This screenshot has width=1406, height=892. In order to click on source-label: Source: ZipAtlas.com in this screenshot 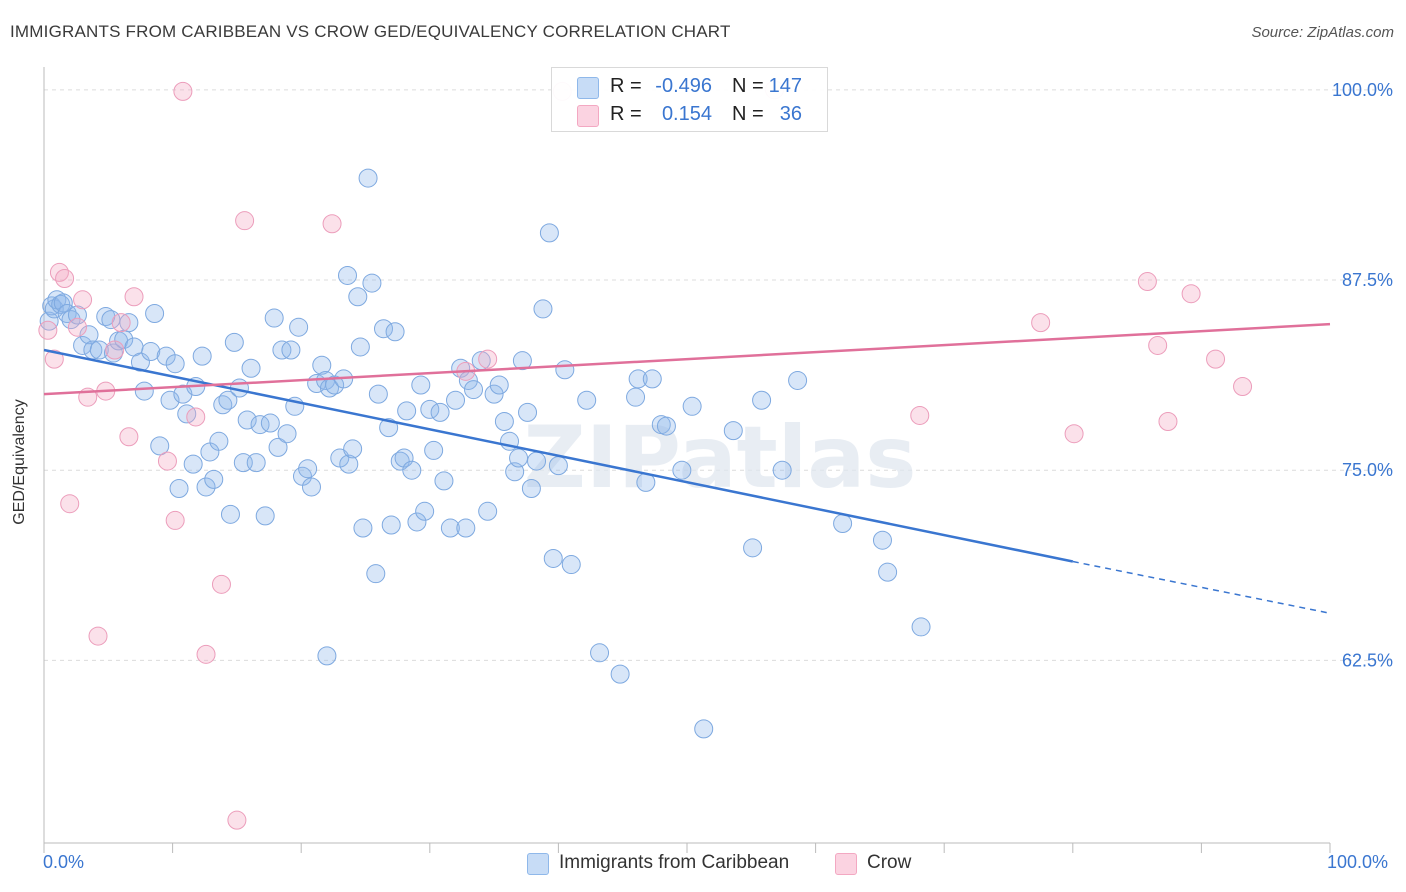, I will do `click(1322, 32)`.